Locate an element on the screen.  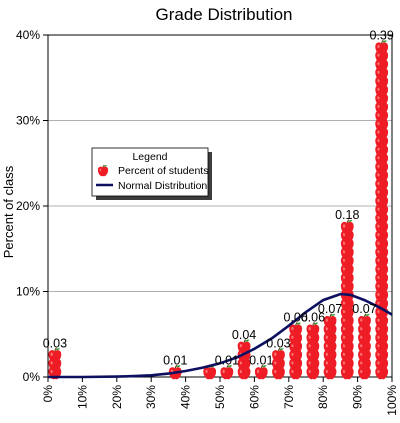
x-tick-label: 60% is located at coordinates (254, 397).